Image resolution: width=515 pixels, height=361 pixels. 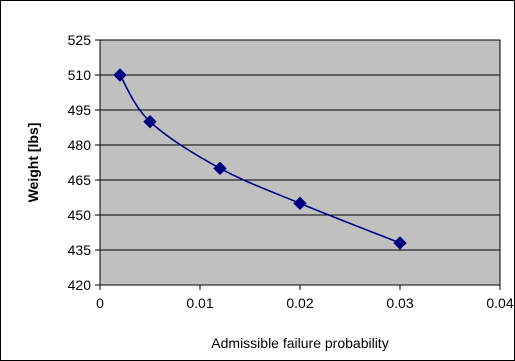 What do you see at coordinates (80, 285) in the screenshot?
I see `y-tick-label: 420` at bounding box center [80, 285].